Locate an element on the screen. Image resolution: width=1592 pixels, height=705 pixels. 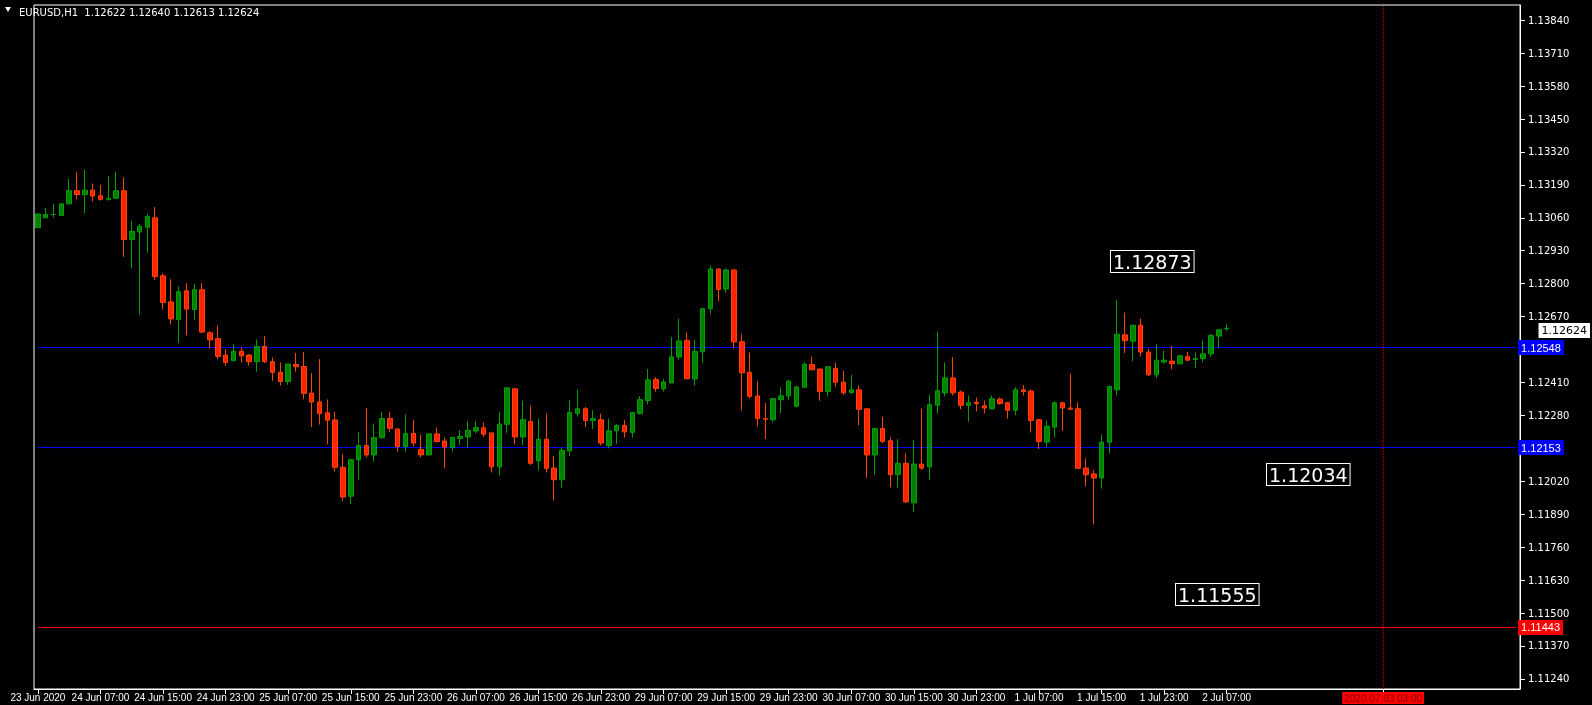
x-tick-label: 29 Jun 15:00 is located at coordinates (726, 697).